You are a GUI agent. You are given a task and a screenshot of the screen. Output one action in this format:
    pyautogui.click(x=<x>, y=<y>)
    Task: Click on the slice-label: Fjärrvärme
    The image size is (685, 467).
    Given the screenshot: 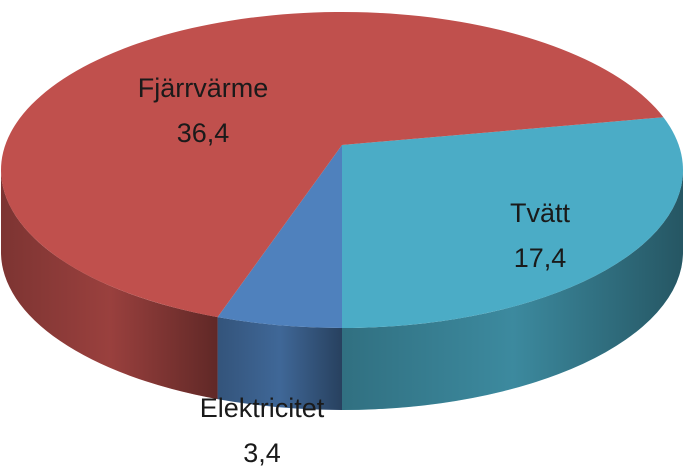 What is the action you would take?
    pyautogui.click(x=203, y=88)
    